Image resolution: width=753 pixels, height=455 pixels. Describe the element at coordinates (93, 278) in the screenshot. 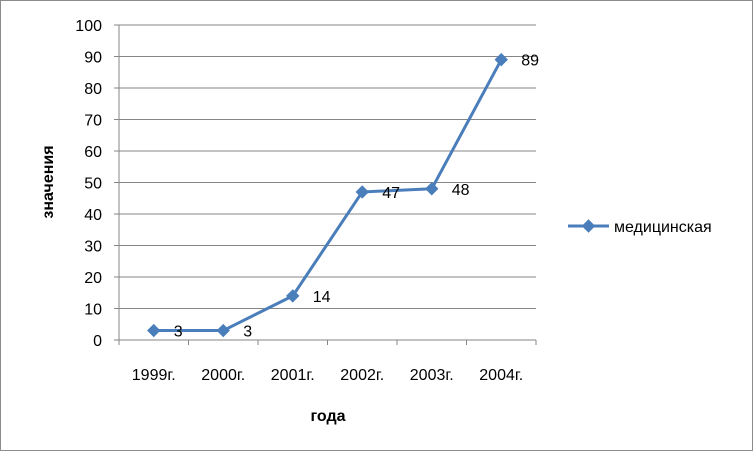

I see `y-tick-label-20: 20` at that location.